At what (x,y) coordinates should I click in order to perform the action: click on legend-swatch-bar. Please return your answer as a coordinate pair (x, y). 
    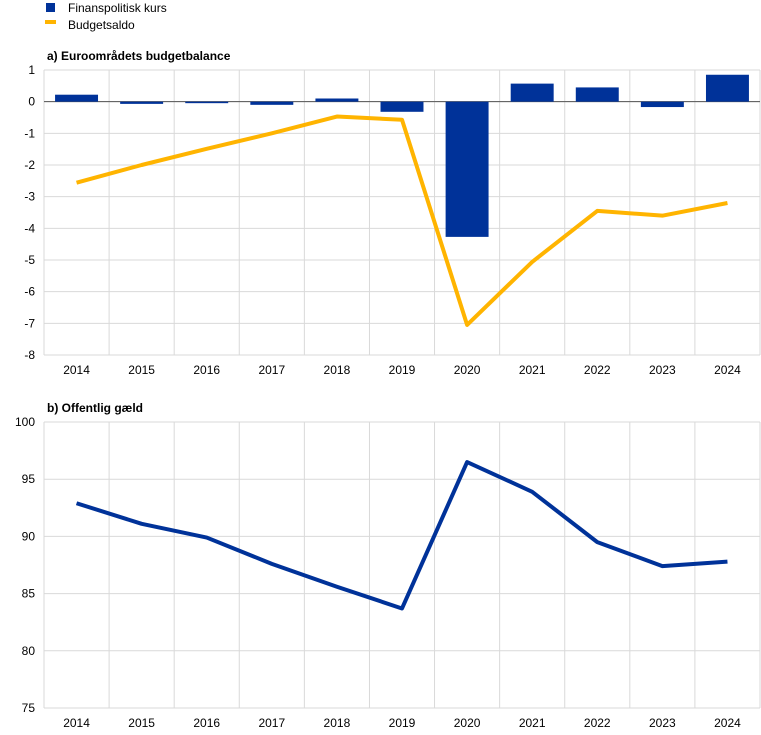
    Looking at the image, I should click on (50, 7).